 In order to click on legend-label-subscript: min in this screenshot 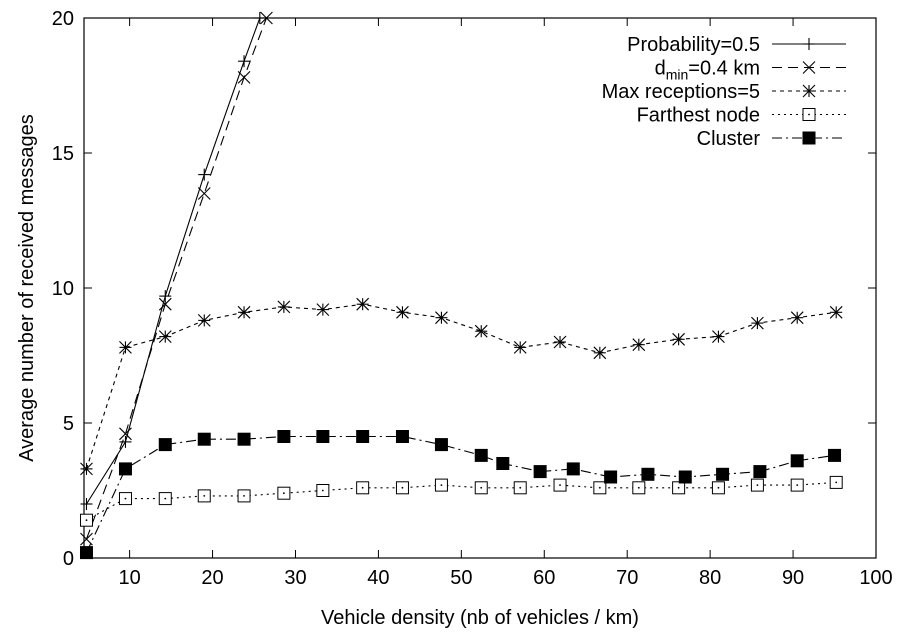, I will do `click(677, 75)`.